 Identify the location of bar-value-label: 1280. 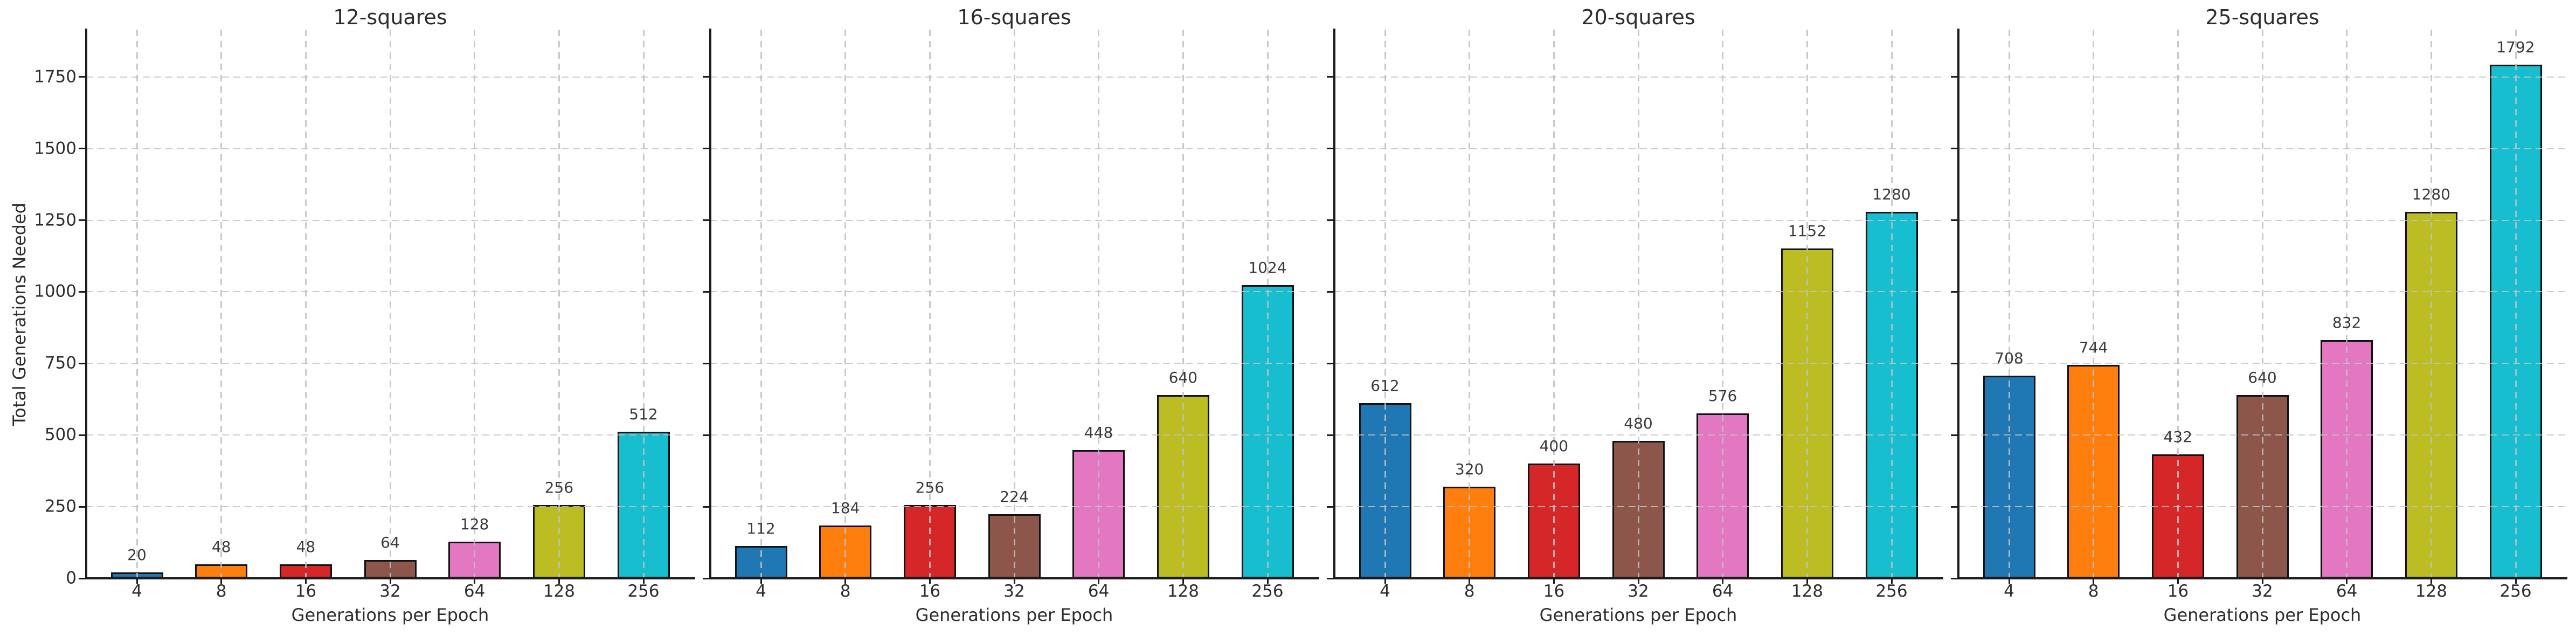
(1892, 194).